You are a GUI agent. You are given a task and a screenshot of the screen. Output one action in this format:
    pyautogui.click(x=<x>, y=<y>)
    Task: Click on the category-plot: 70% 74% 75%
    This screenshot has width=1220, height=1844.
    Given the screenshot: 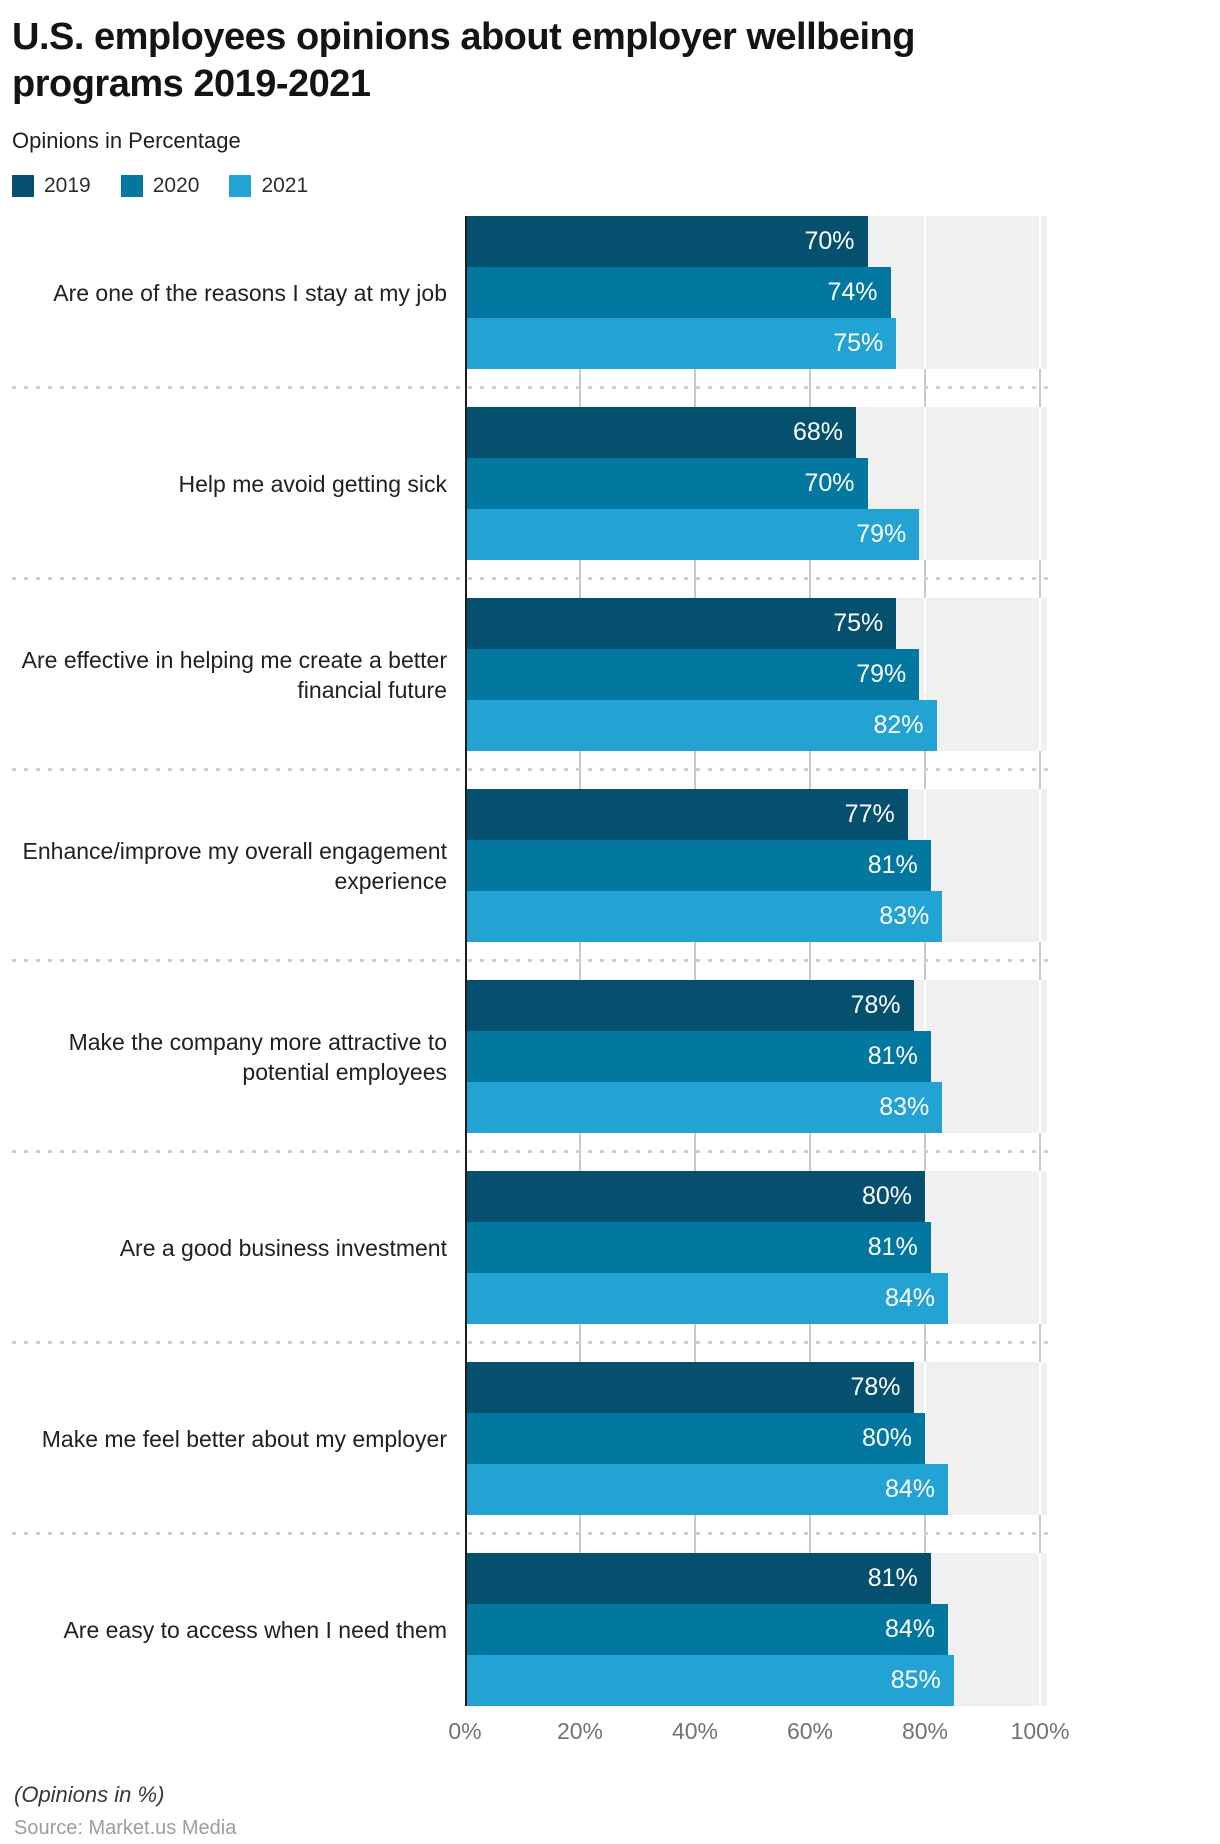 What is the action you would take?
    pyautogui.click(x=756, y=292)
    